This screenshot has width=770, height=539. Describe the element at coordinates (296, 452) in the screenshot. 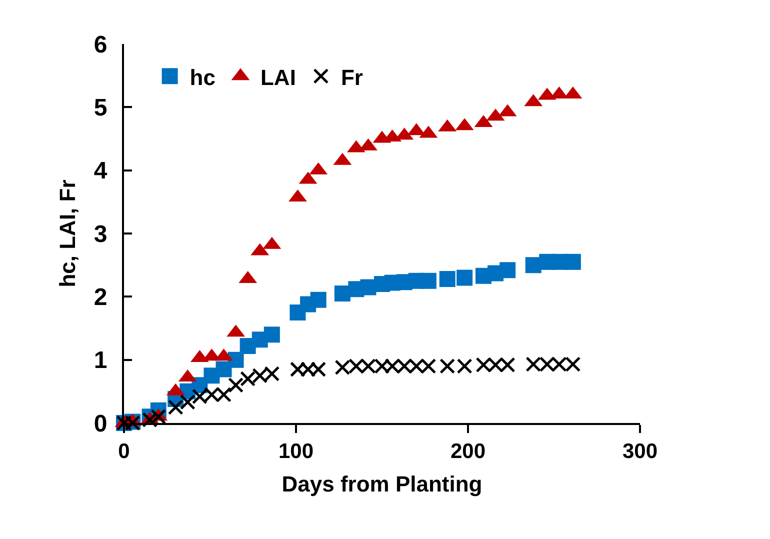

I see `x-tick-label: 100` at that location.